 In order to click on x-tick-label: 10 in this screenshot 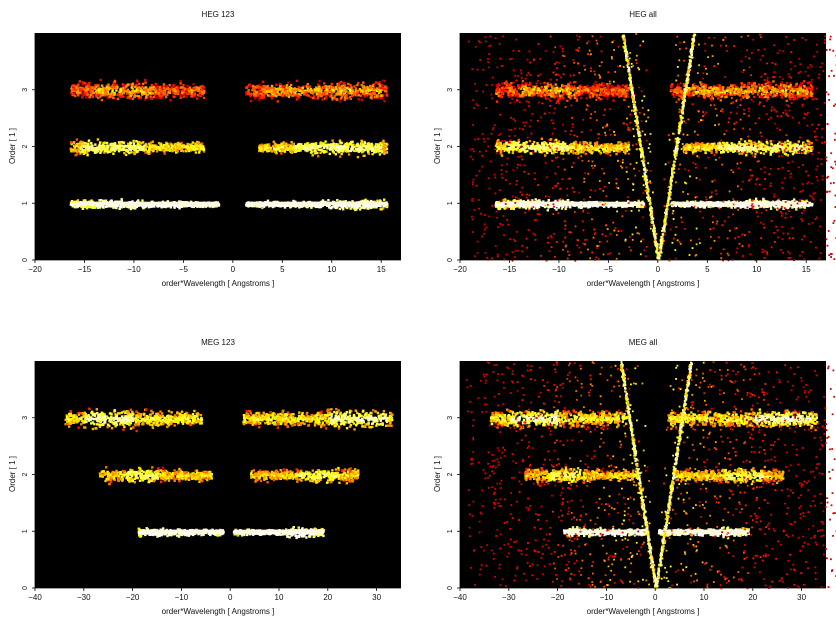, I will do `click(331, 269)`.